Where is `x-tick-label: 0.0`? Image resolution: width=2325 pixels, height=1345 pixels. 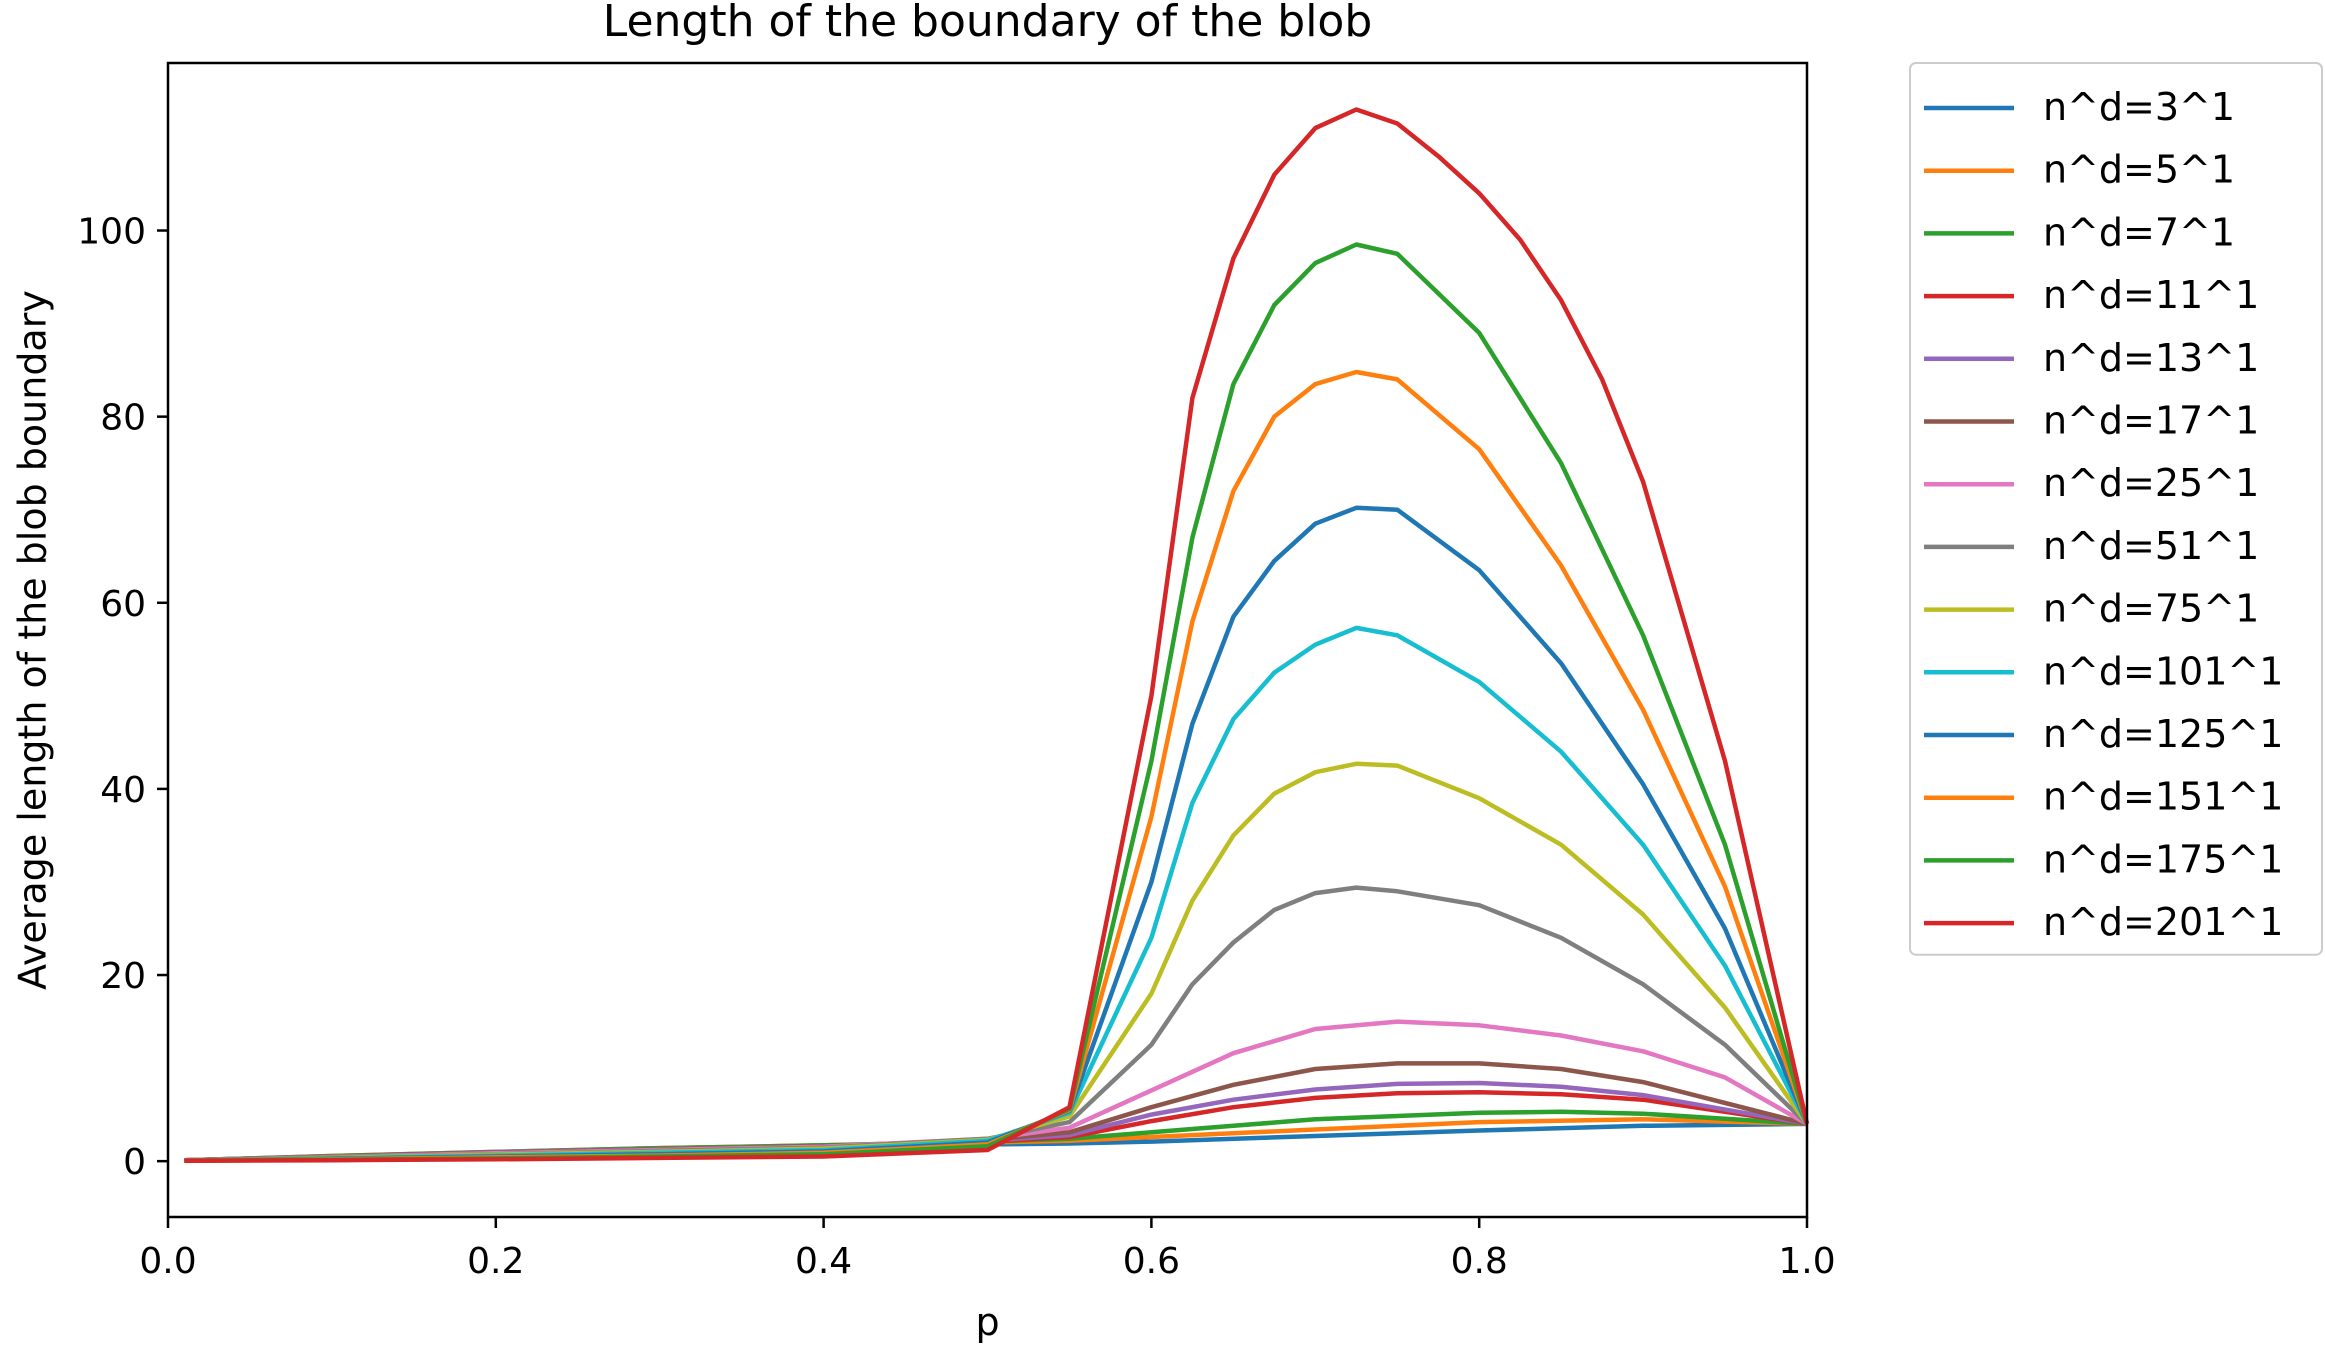
x-tick-label: 0.0 is located at coordinates (167, 1261).